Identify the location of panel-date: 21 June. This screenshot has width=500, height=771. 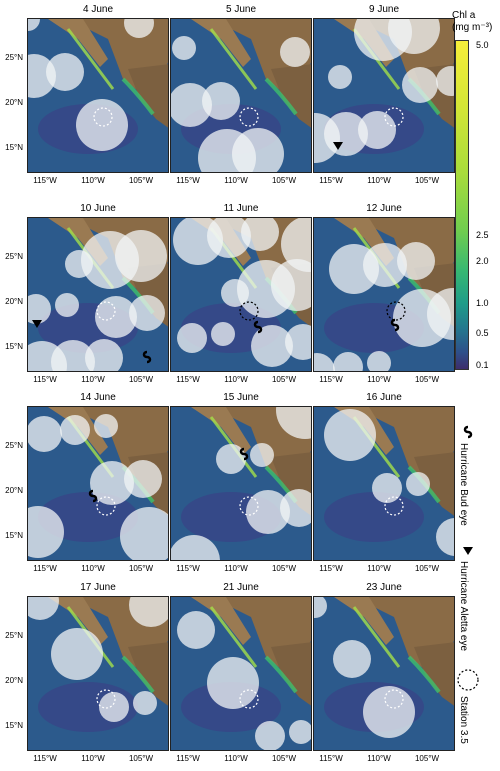
(241, 587).